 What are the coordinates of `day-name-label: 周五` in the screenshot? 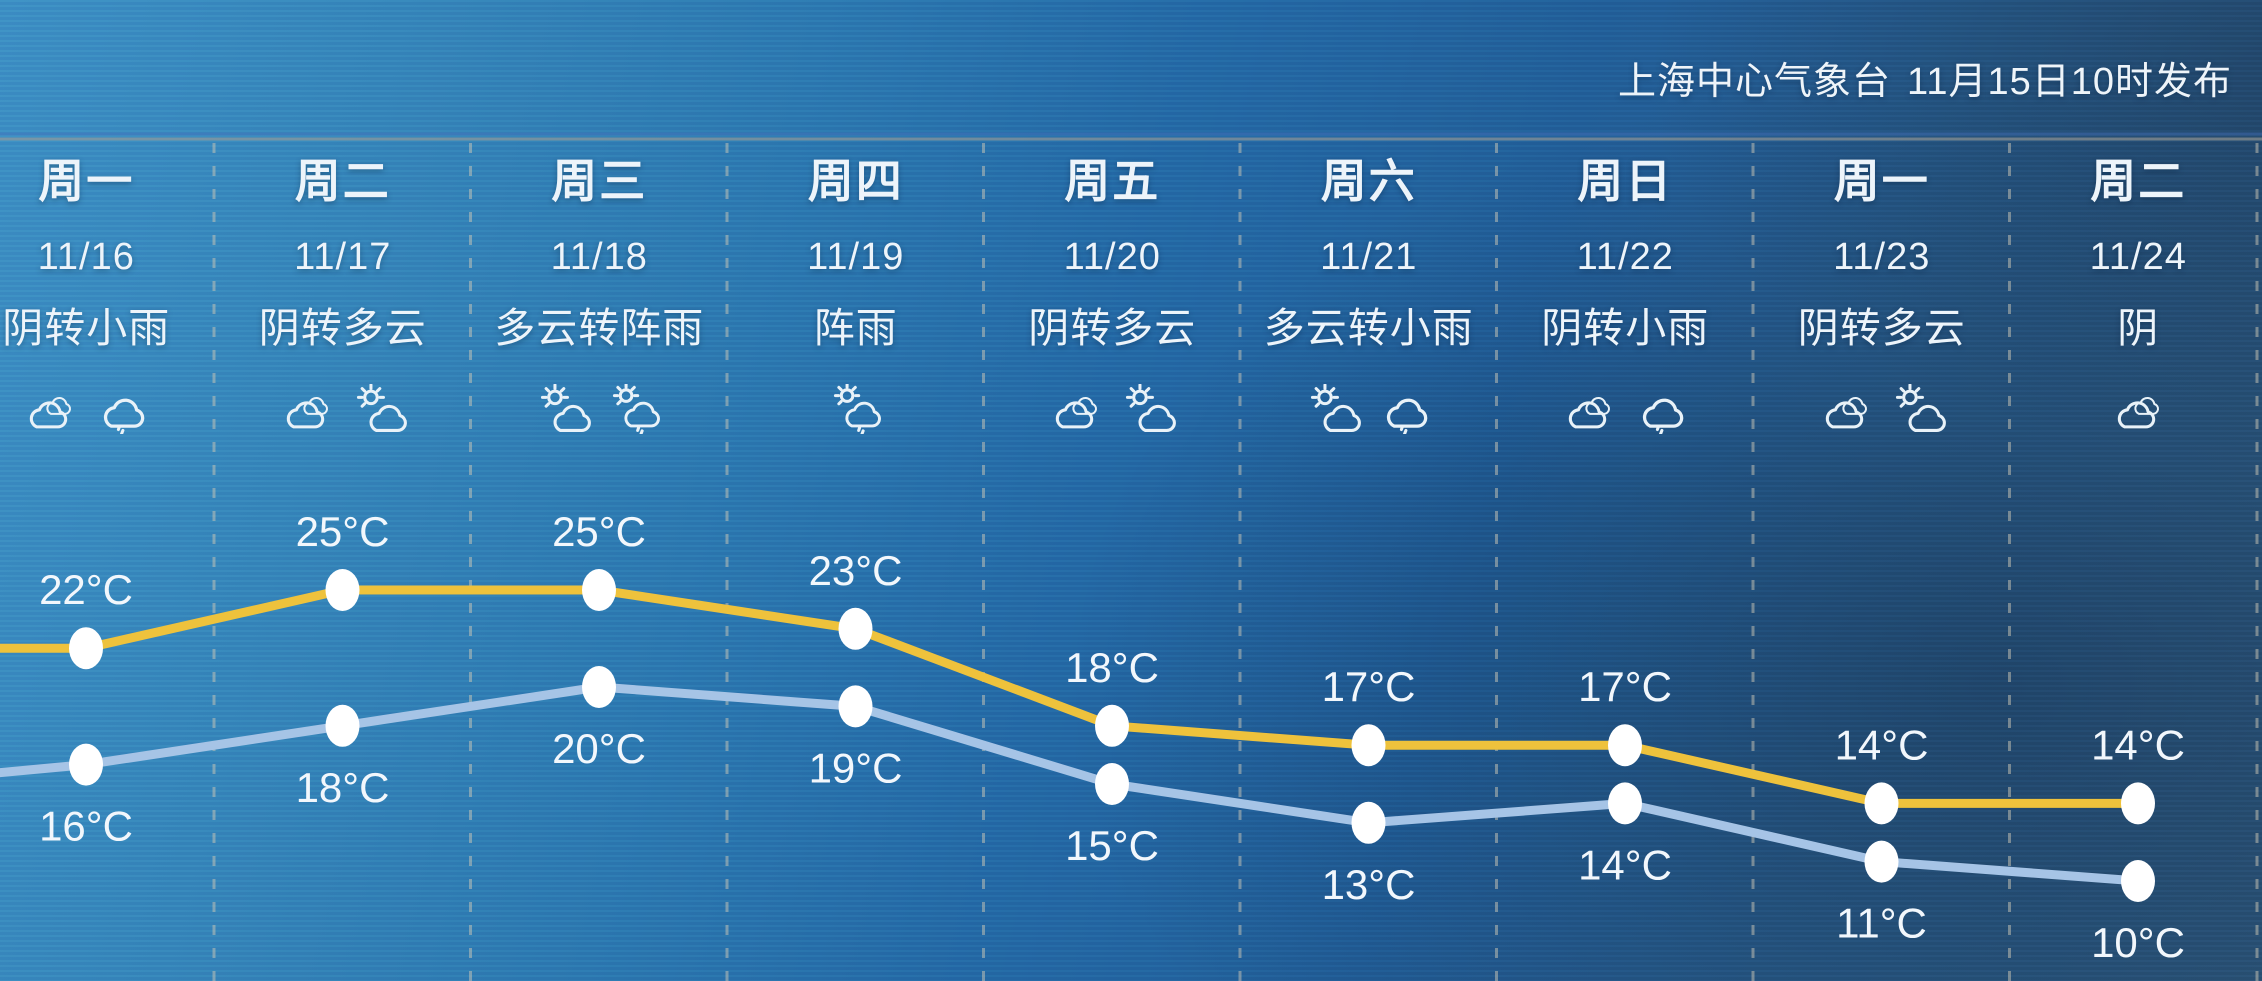 It's located at (1112, 181).